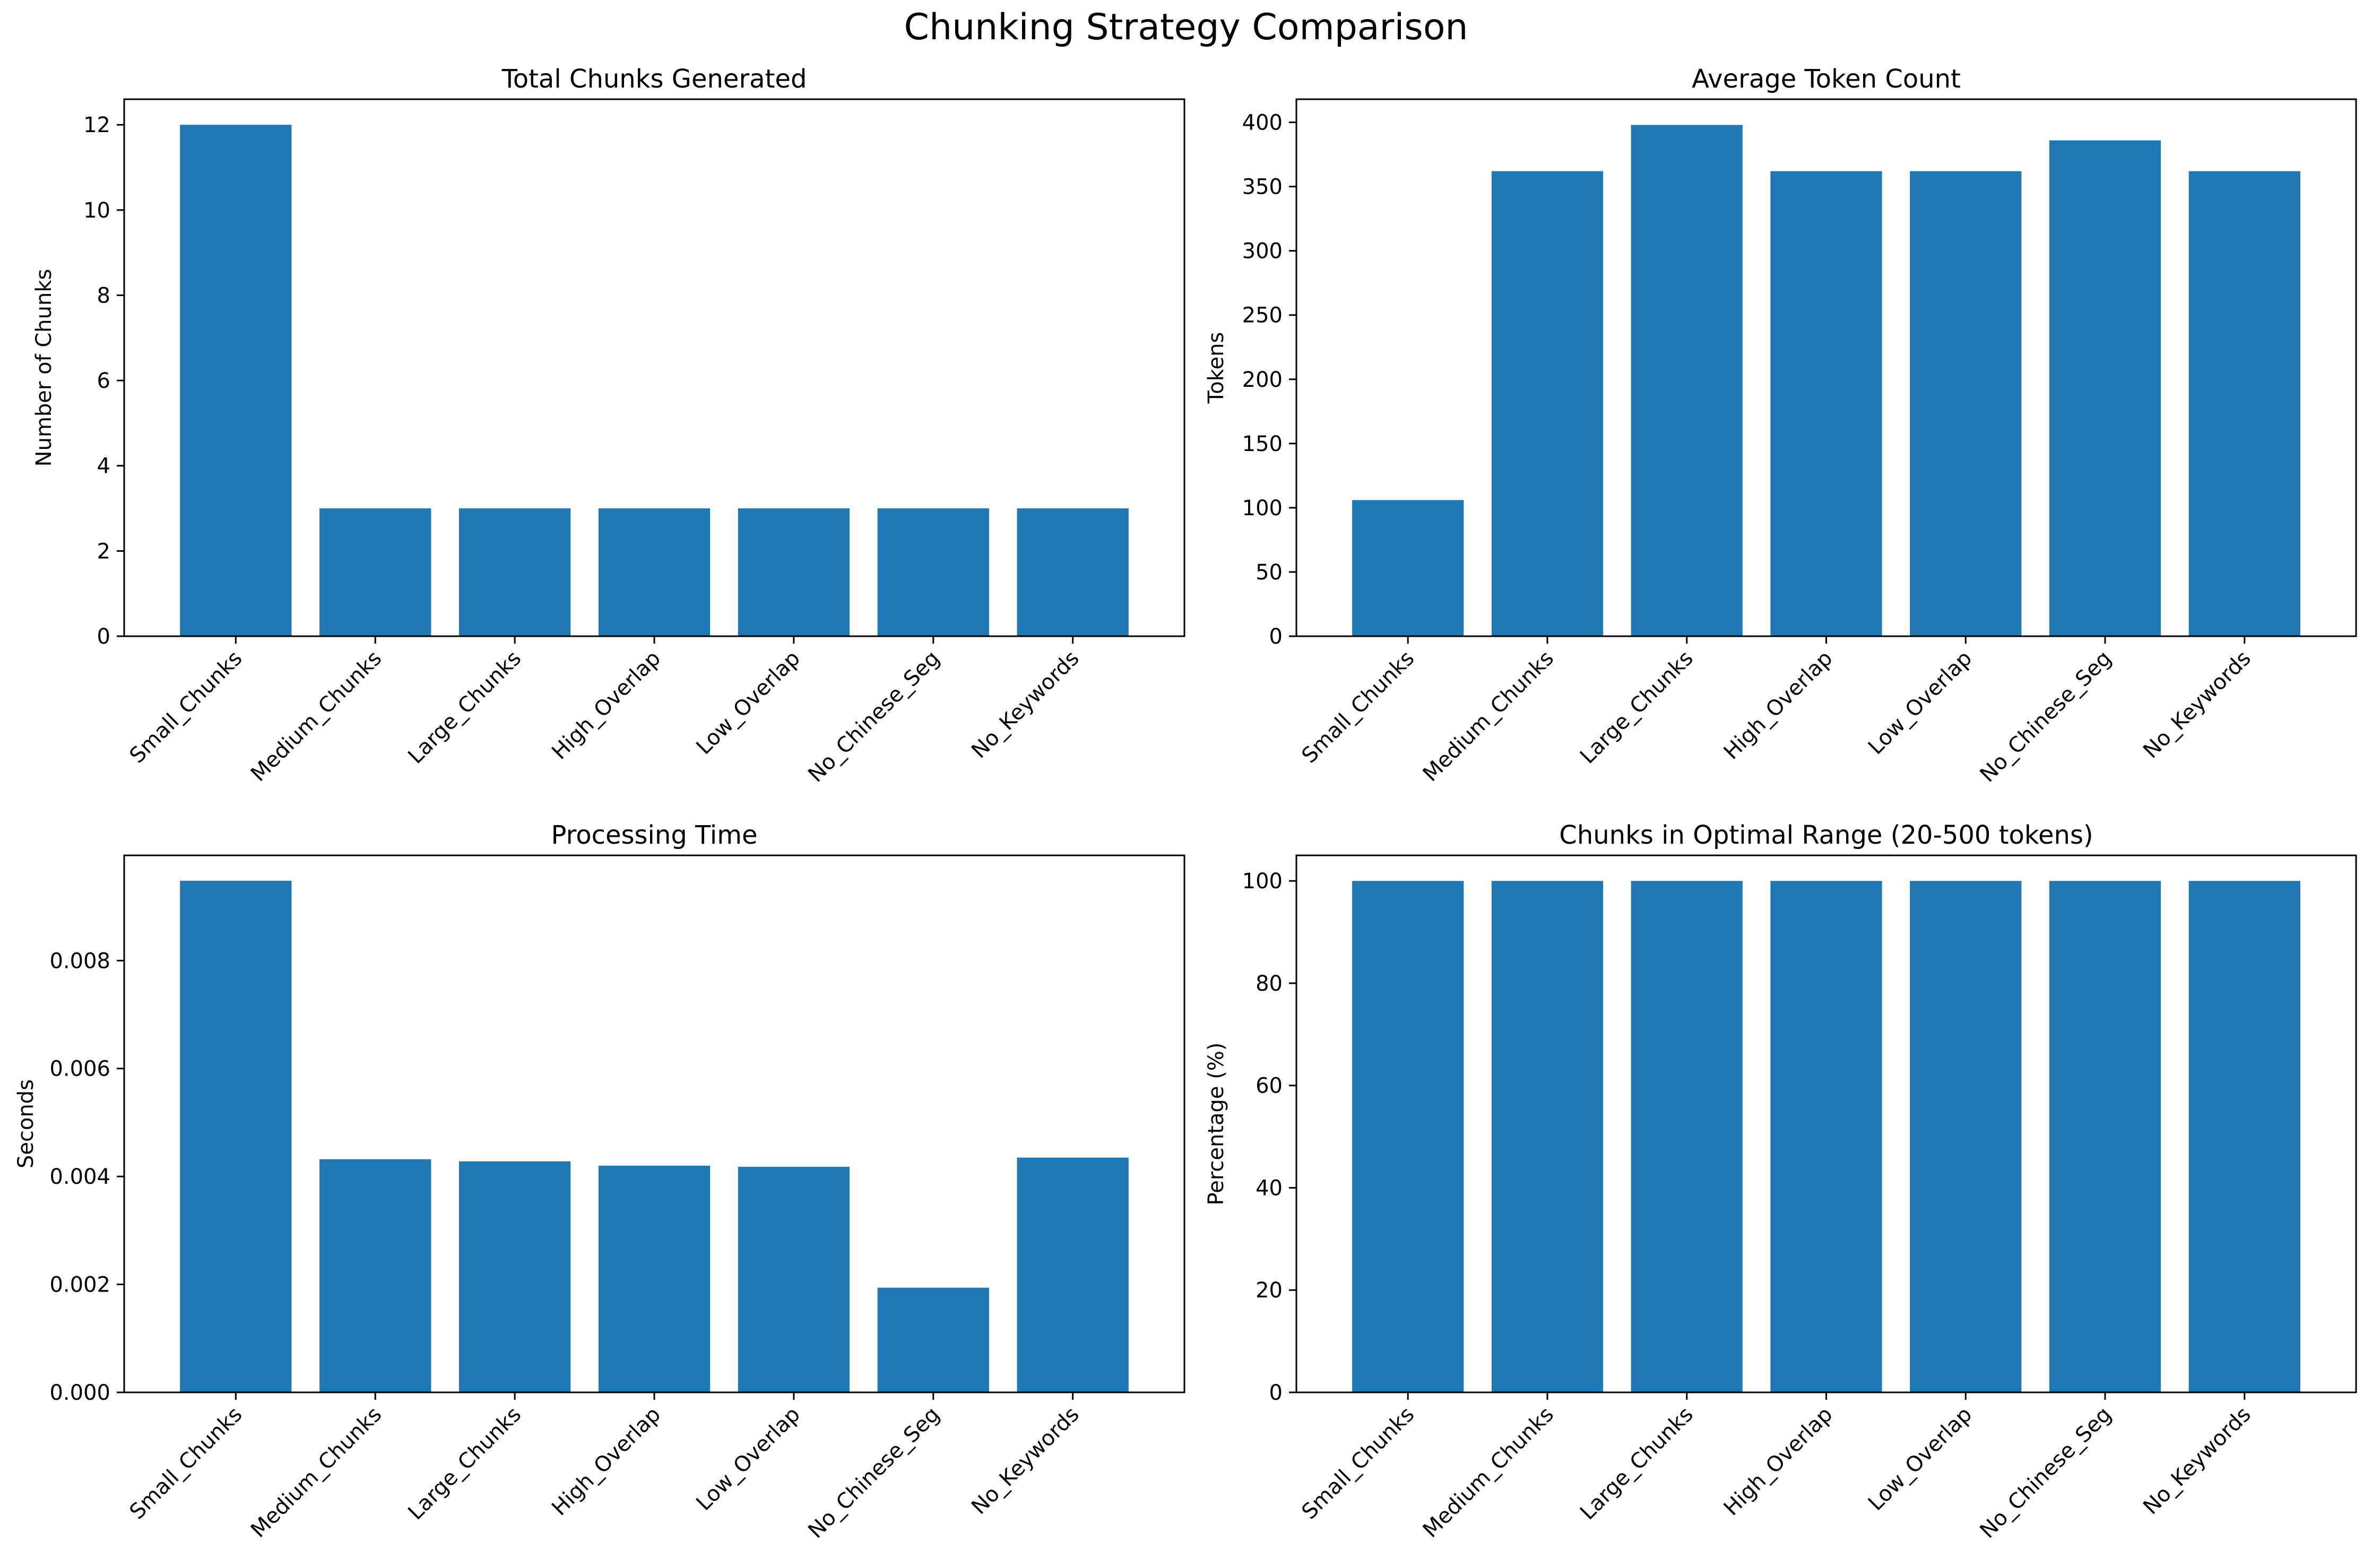 The height and width of the screenshot is (1568, 2372). I want to click on figure-title: Chunking Strategy Comparison, so click(1186, 27).